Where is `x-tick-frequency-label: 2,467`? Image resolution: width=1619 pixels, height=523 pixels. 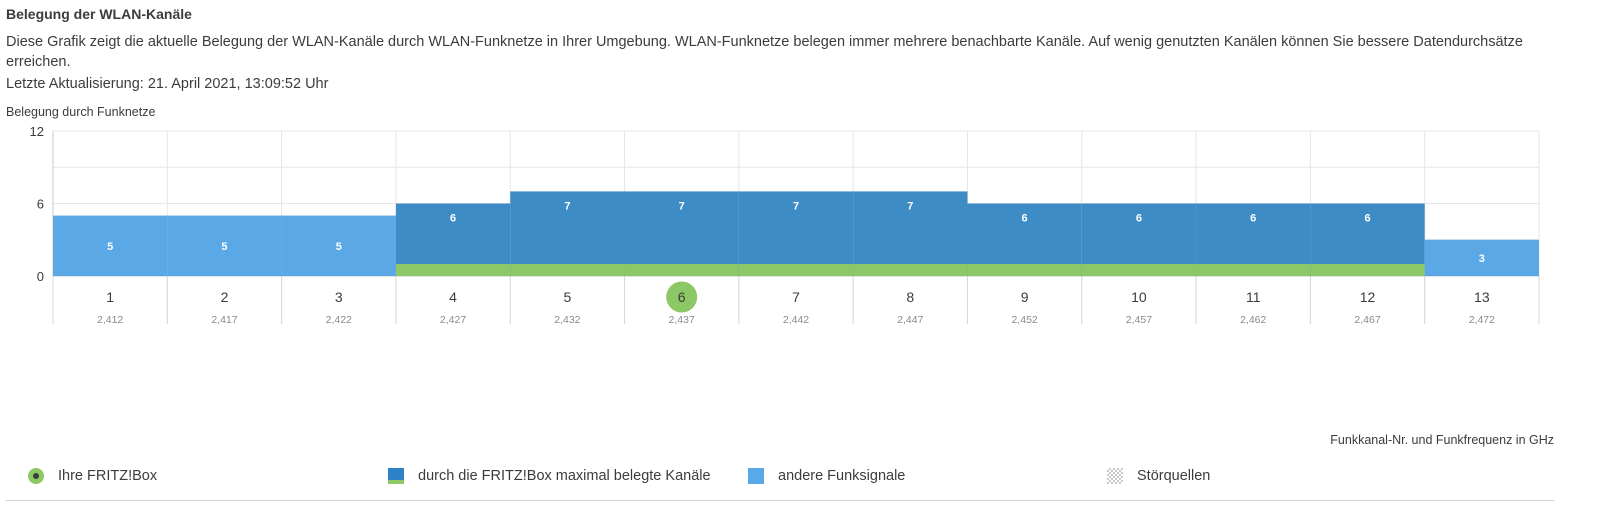 x-tick-frequency-label: 2,467 is located at coordinates (1367, 320).